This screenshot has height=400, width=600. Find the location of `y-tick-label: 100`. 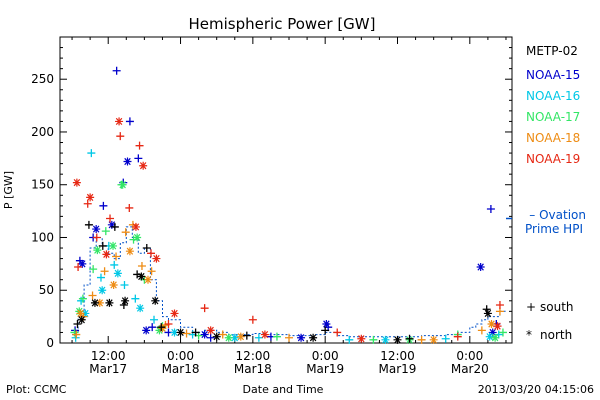

y-tick-label: 100 is located at coordinates (42, 237).